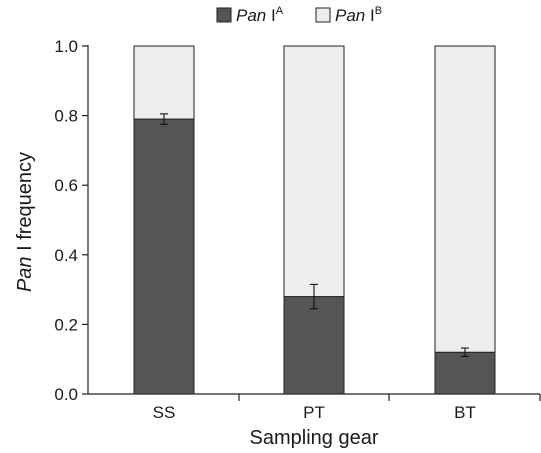 Image resolution: width=541 pixels, height=453 pixels. What do you see at coordinates (465, 412) in the screenshot?
I see `x-tick-label-bt: BT` at bounding box center [465, 412].